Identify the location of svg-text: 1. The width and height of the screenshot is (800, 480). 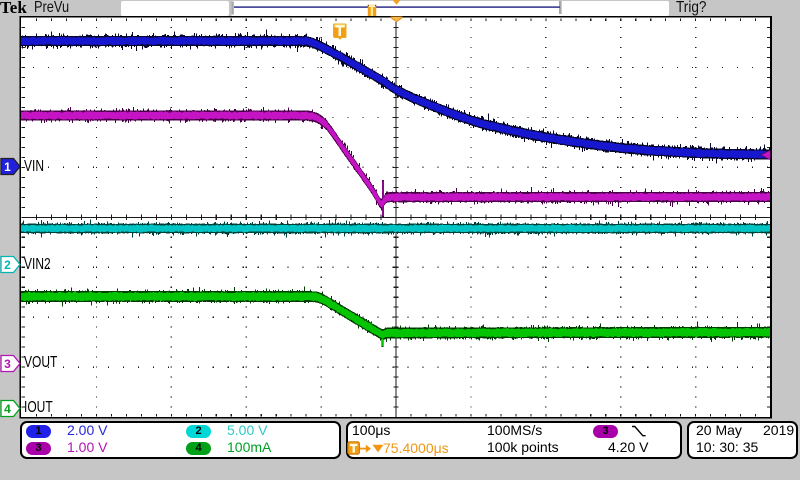
(7, 167).